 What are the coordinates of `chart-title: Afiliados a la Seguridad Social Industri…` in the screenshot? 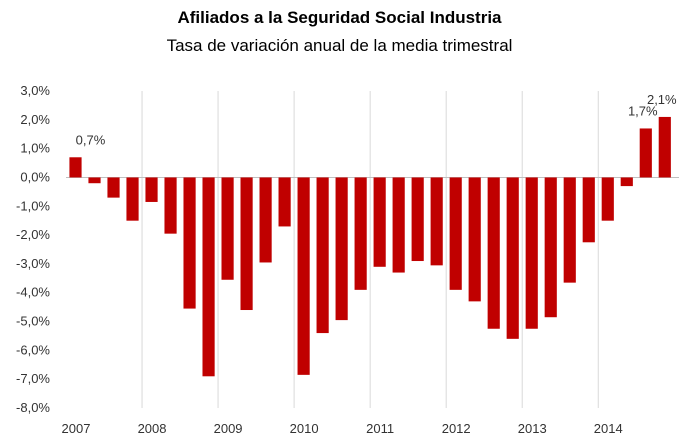 It's located at (339, 17).